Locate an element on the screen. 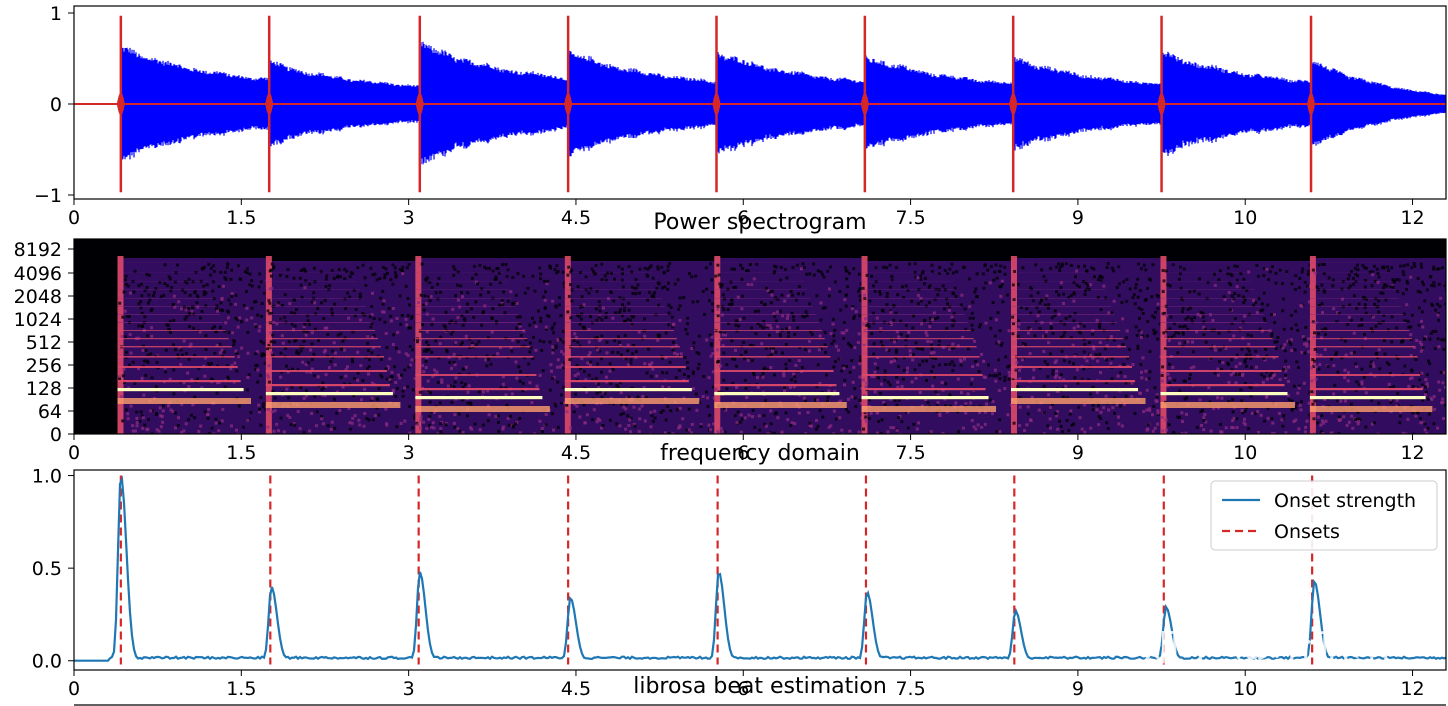 The width and height of the screenshot is (1448, 706). spectrogram-note-body is located at coordinates (1235, 347).